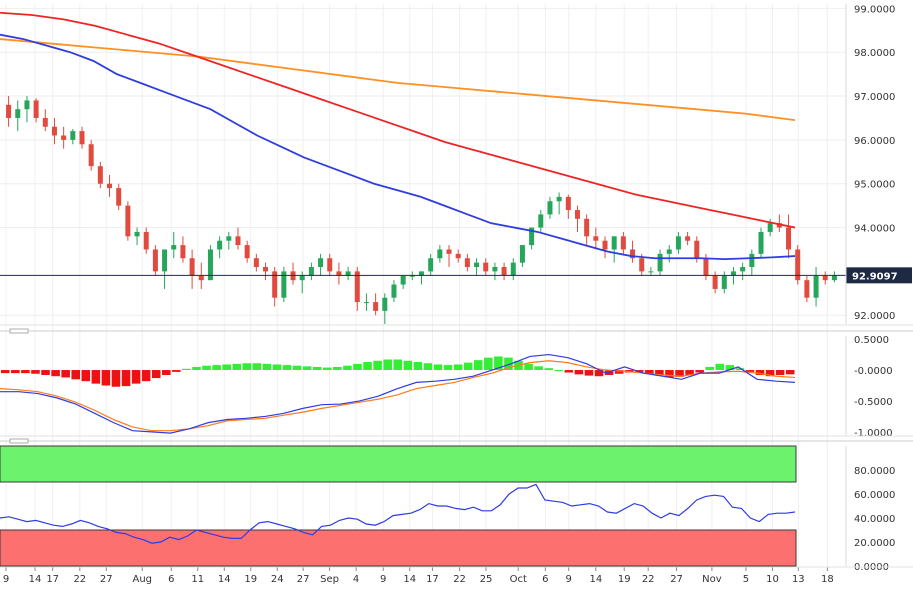 This screenshot has height=605, width=913. Describe the element at coordinates (456, 331) in the screenshot. I see `macd-pane-handle` at that location.